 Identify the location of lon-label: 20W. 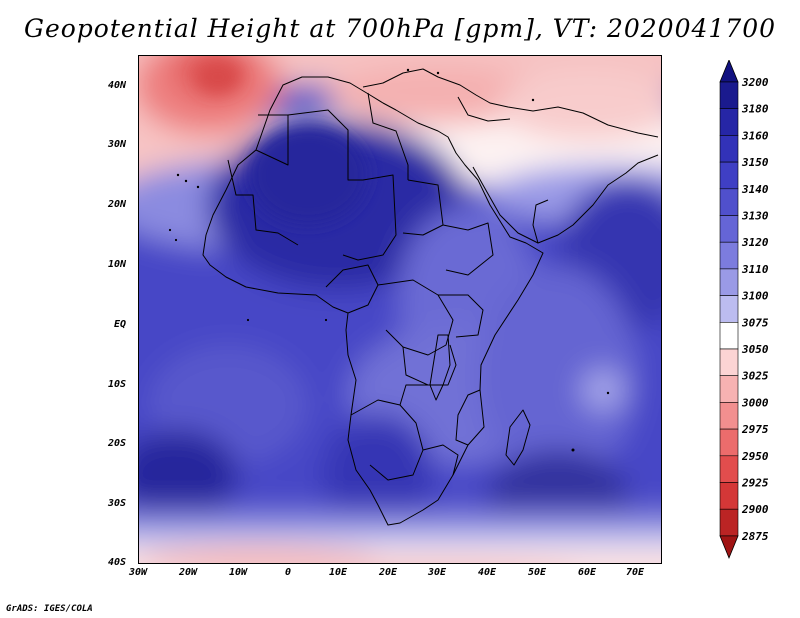
(188, 572).